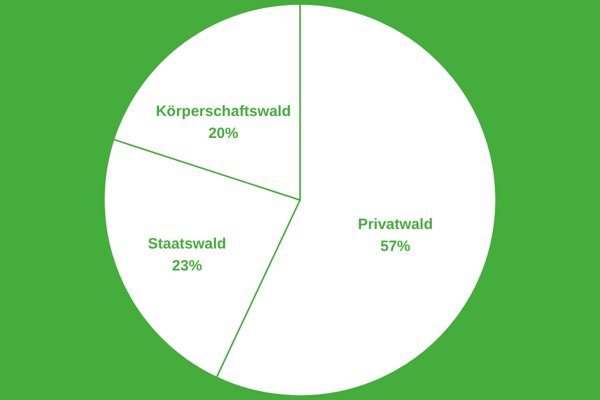  What do you see at coordinates (395, 224) in the screenshot?
I see `slice-label: Privatwald` at bounding box center [395, 224].